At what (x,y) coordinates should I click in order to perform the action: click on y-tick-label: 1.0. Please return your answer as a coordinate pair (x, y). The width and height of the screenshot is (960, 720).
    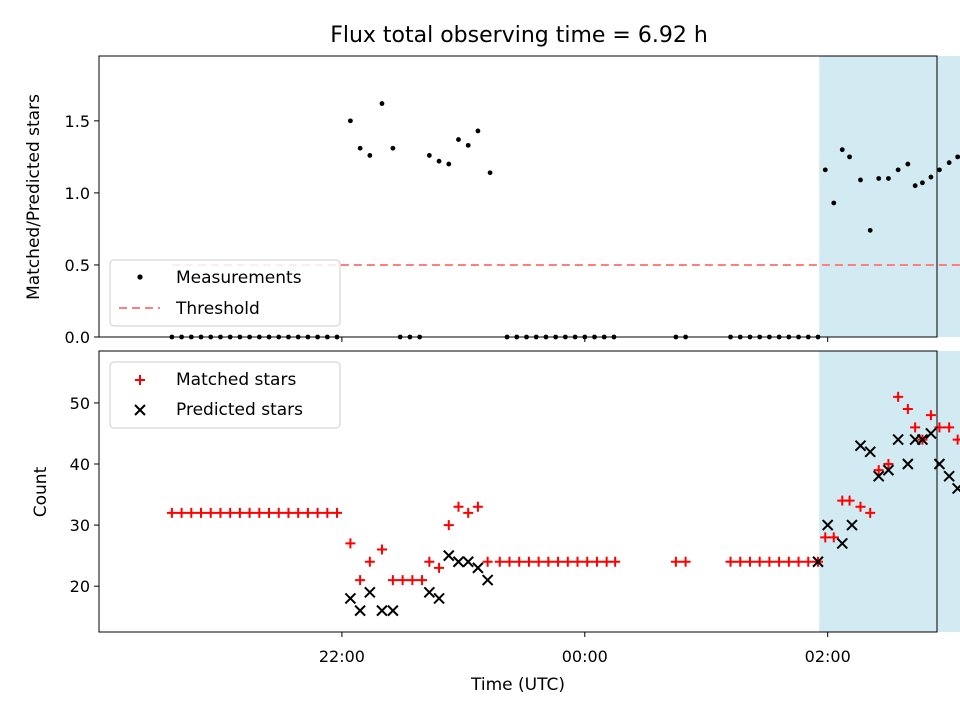
    Looking at the image, I should click on (77, 193).